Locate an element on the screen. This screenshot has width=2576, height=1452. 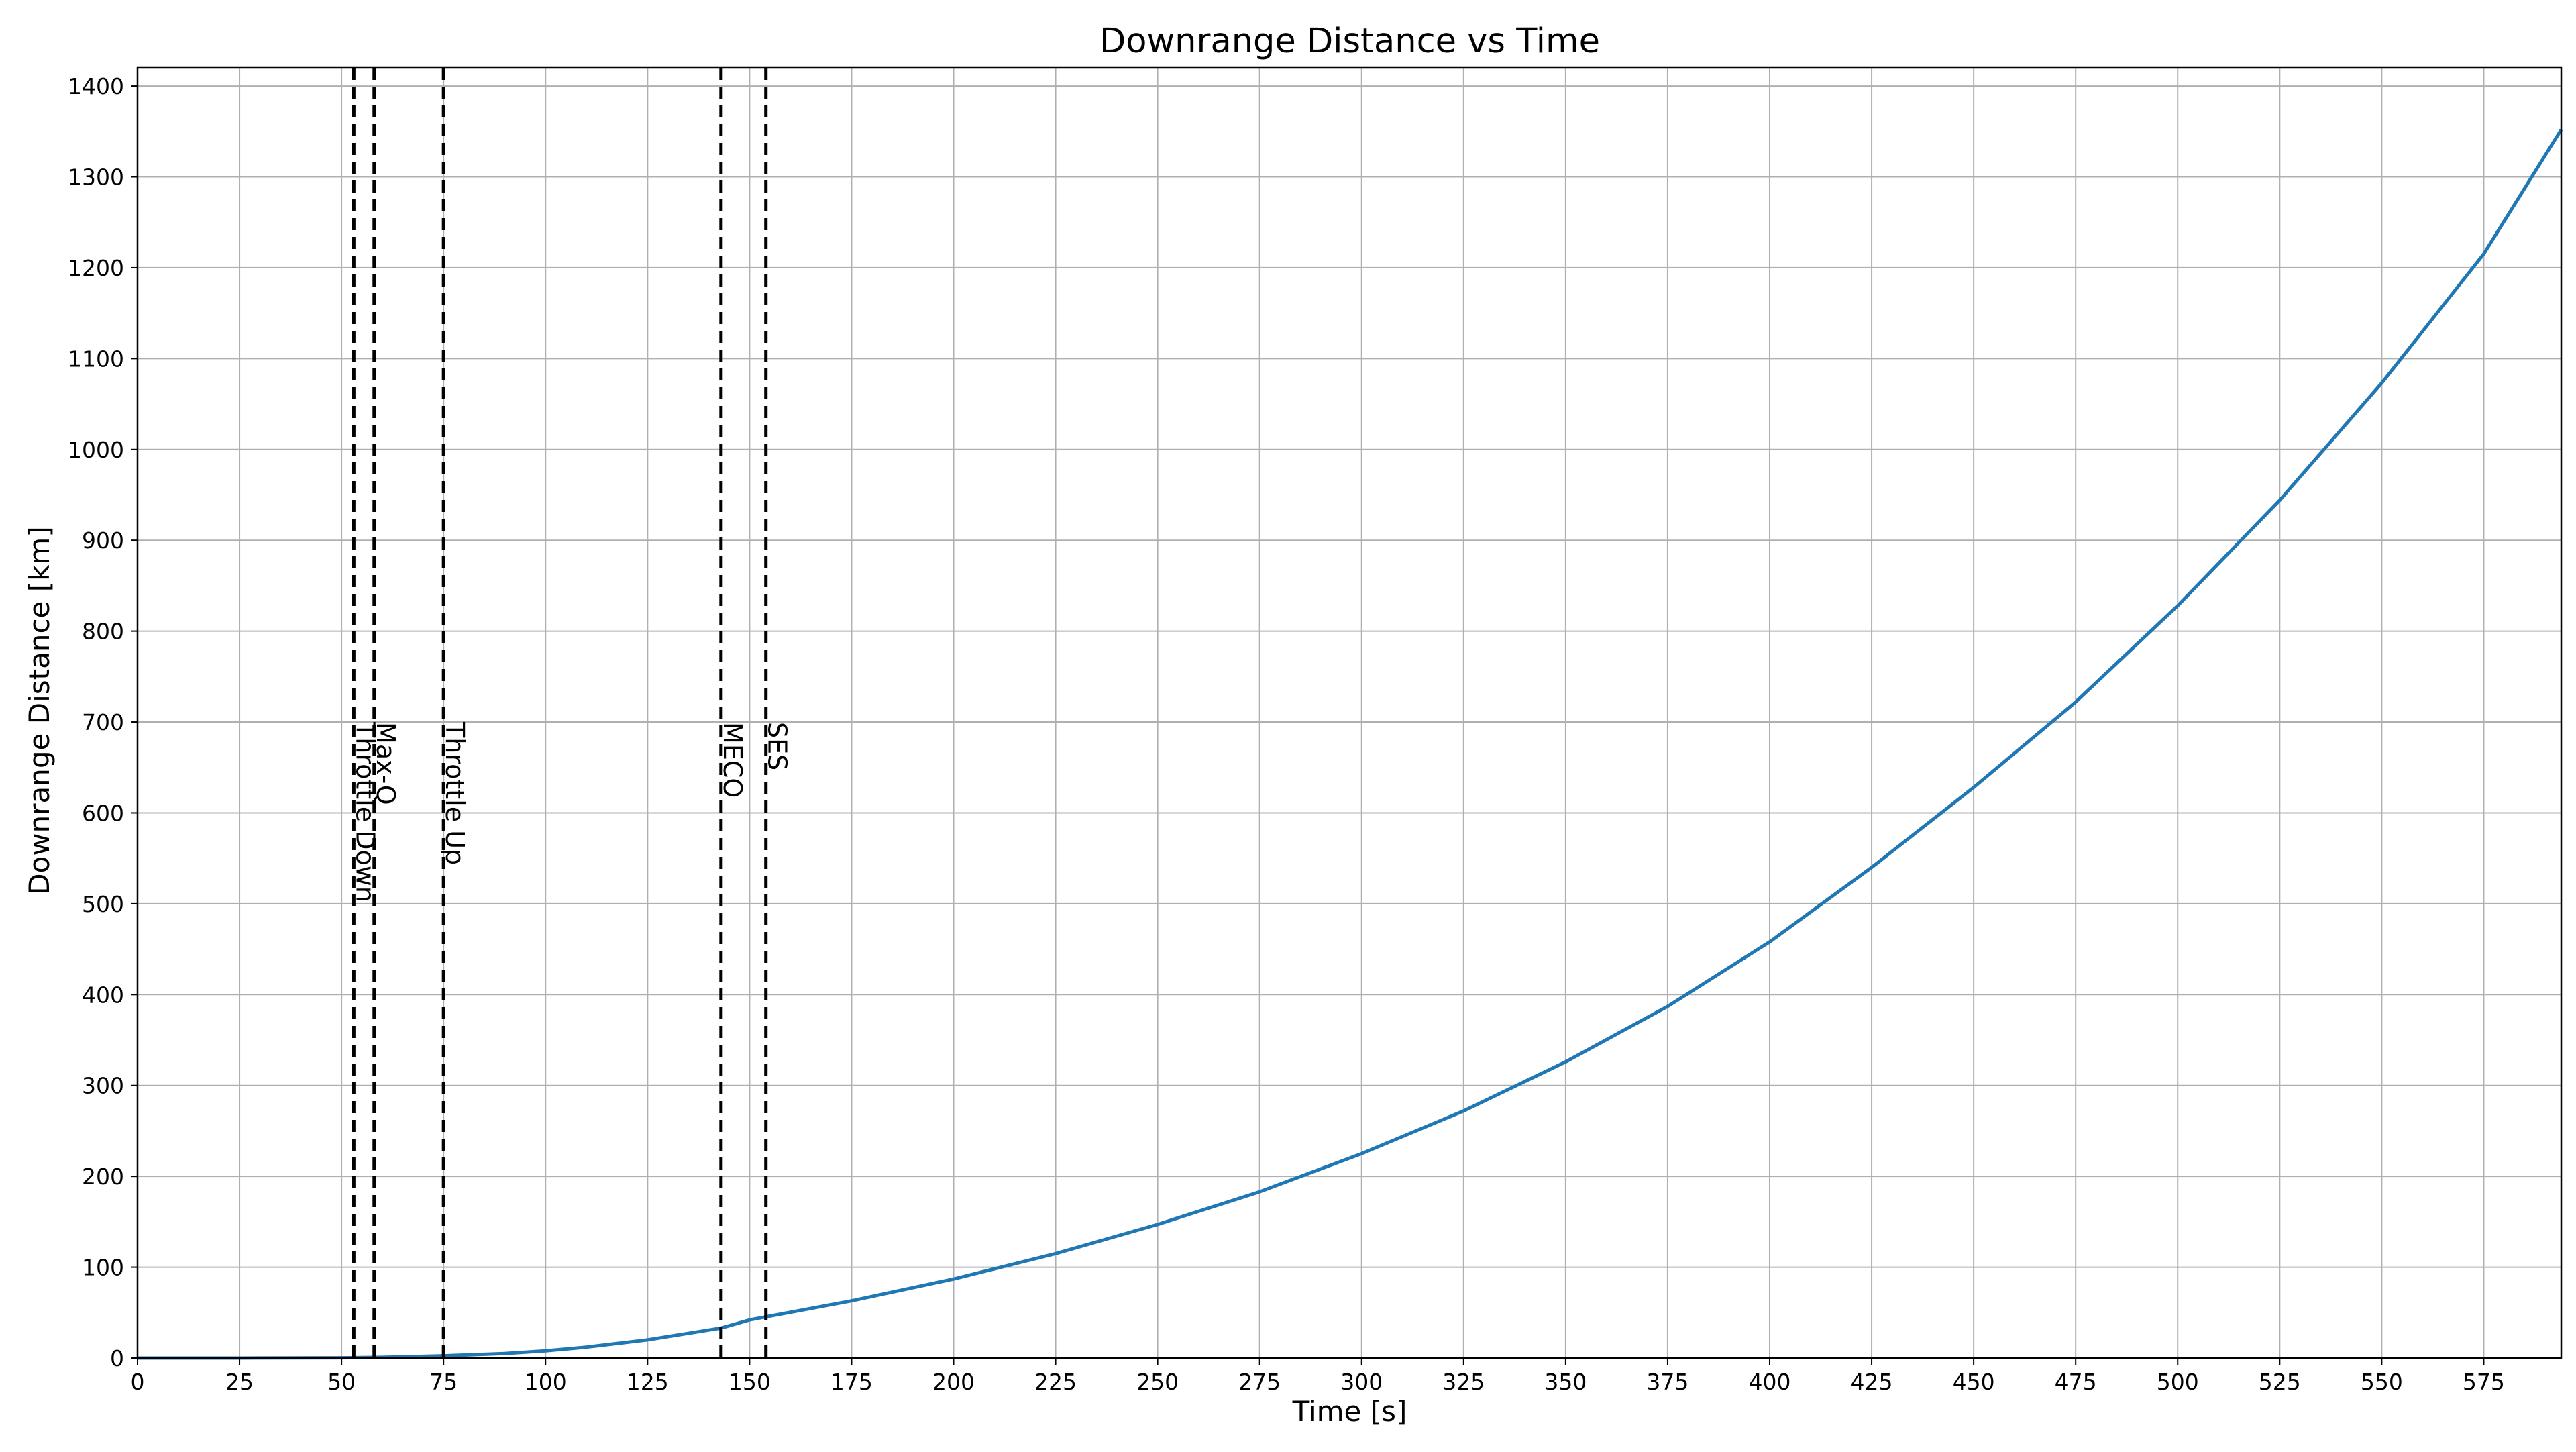
y-tick-label: 200 is located at coordinates (103, 1177).